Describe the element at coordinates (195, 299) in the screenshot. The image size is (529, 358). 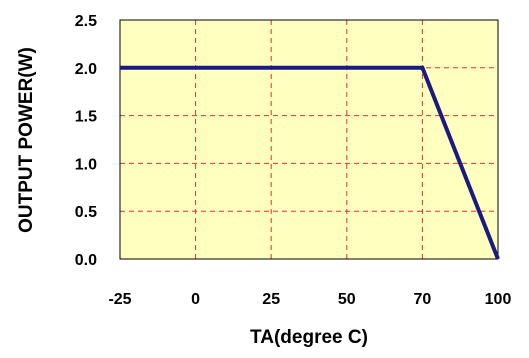
I see `x-tick-label: 0` at that location.